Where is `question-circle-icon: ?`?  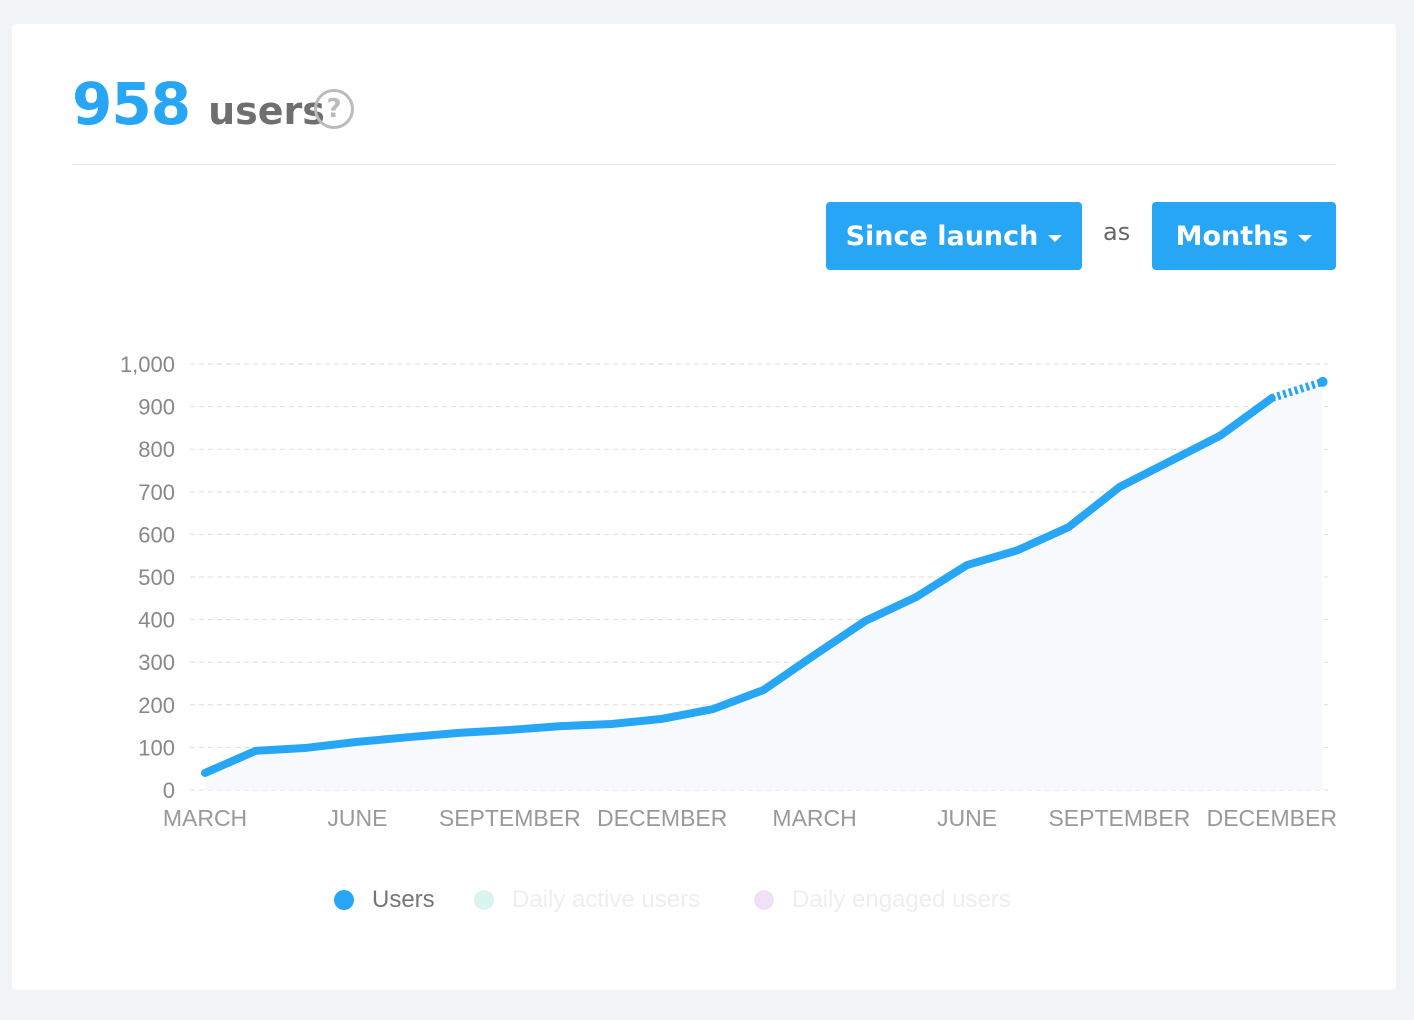 question-circle-icon: ? is located at coordinates (334, 109).